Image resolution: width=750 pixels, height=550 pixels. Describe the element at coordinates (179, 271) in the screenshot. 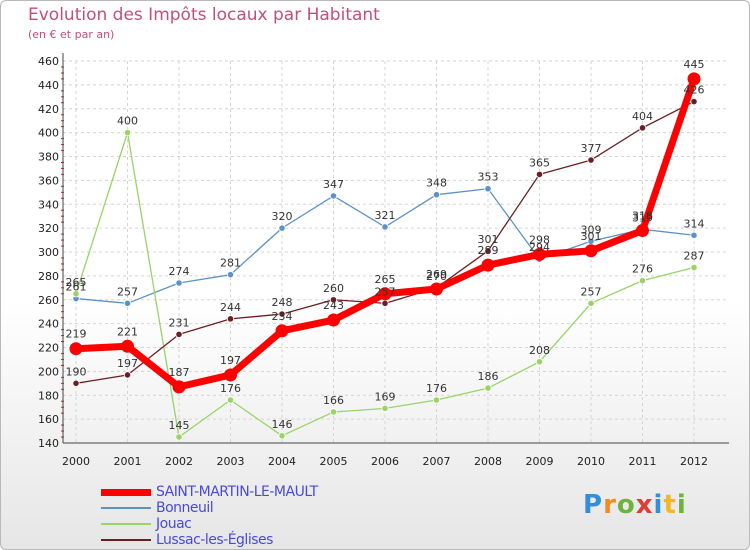

I see `data-label: 274` at that location.